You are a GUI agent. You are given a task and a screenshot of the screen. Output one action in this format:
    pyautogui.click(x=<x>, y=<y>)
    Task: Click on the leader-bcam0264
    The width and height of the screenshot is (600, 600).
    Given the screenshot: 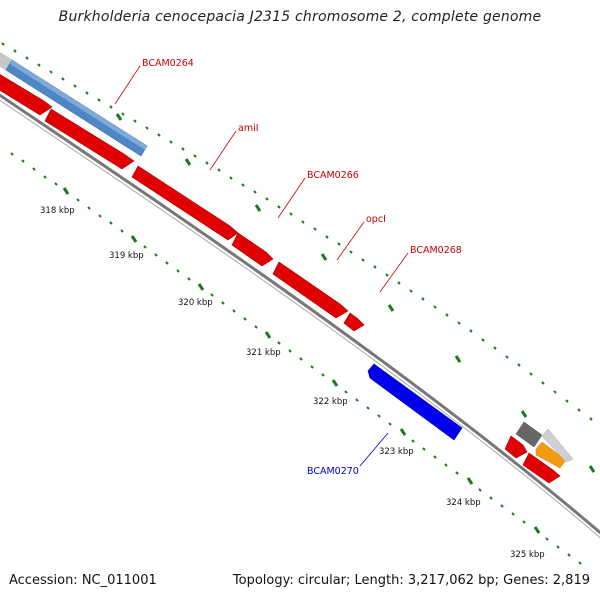 What is the action you would take?
    pyautogui.click(x=127, y=85)
    